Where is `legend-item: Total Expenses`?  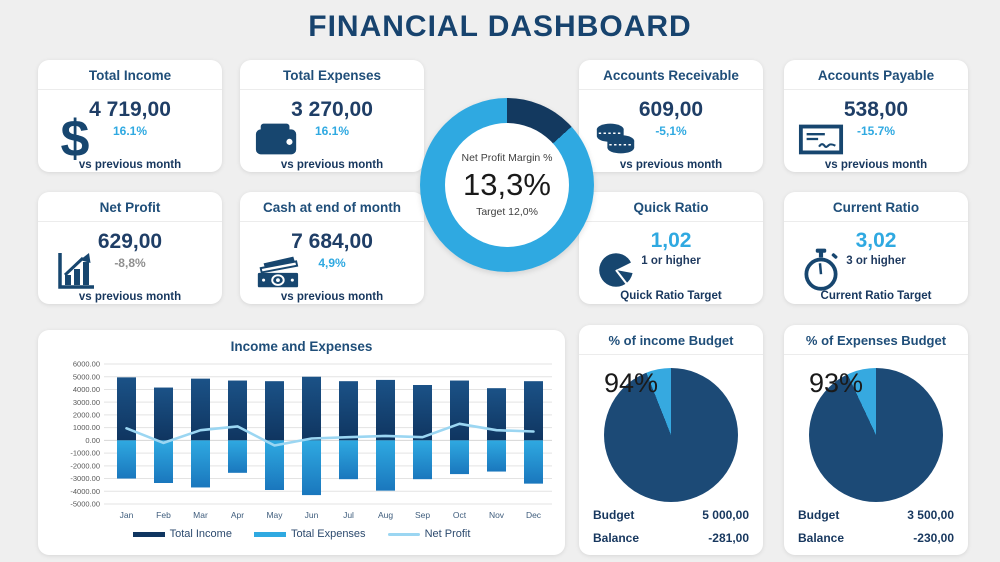
legend-item: Total Expenses is located at coordinates (309, 534).